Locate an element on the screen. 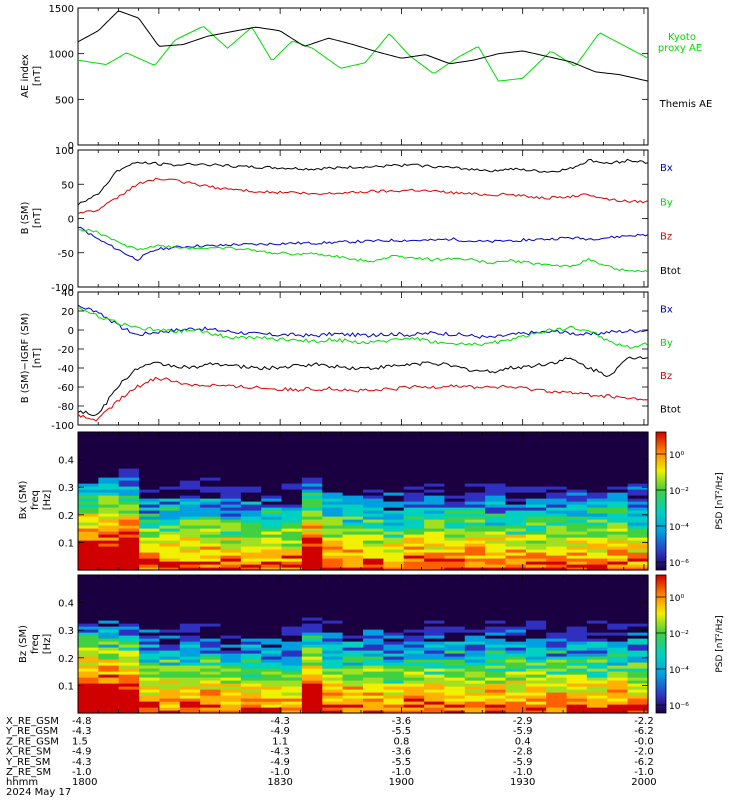 Image resolution: width=750 pixels, height=804 pixels. y-tick-label: 20 is located at coordinates (67, 312).